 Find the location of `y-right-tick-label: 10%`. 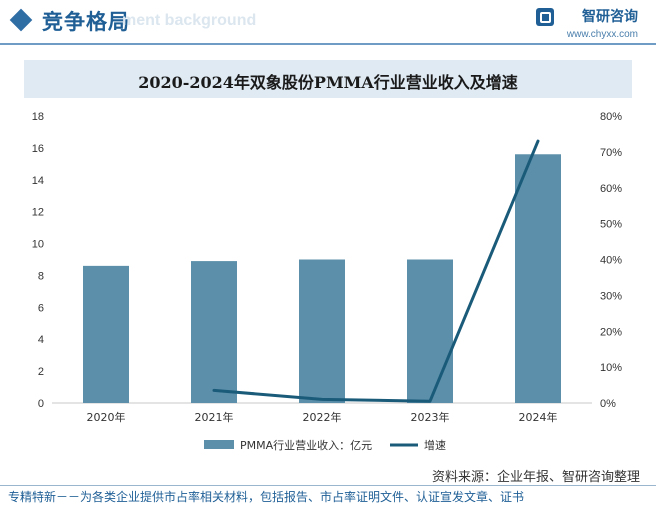

y-right-tick-label: 10% is located at coordinates (611, 368).